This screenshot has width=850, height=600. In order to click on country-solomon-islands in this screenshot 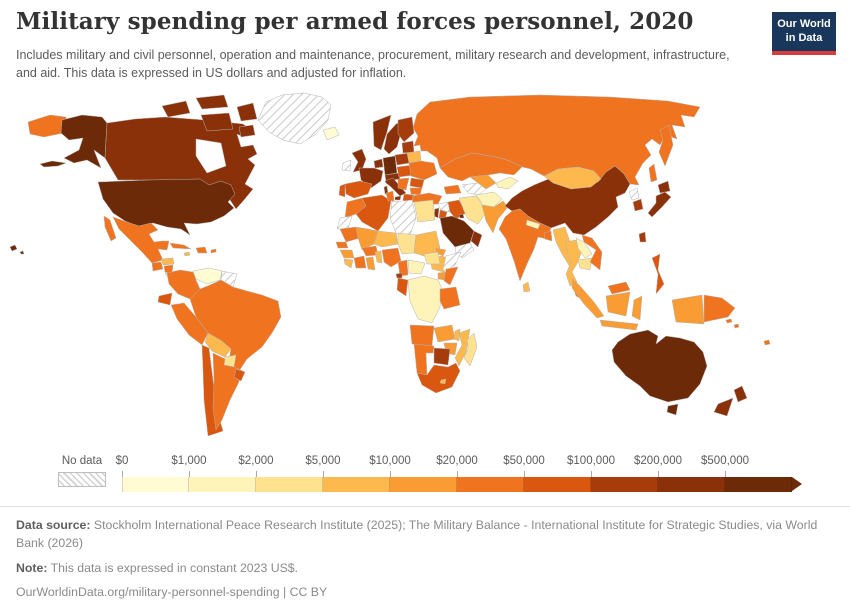, I will do `click(732, 323)`.